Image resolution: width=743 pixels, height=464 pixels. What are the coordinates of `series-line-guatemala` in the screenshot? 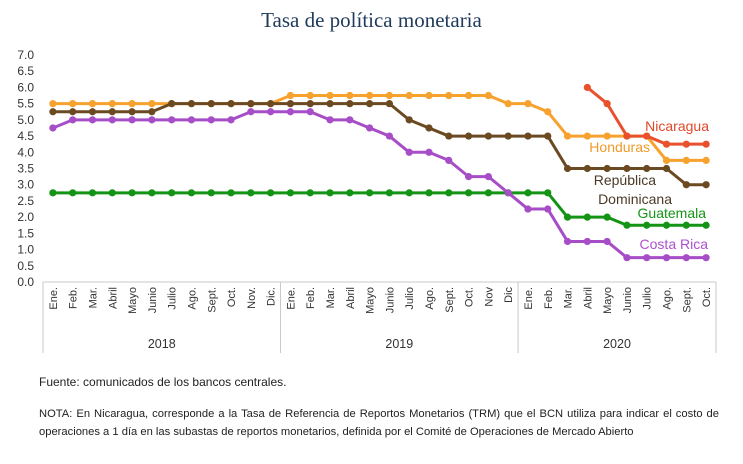 It's located at (379, 209).